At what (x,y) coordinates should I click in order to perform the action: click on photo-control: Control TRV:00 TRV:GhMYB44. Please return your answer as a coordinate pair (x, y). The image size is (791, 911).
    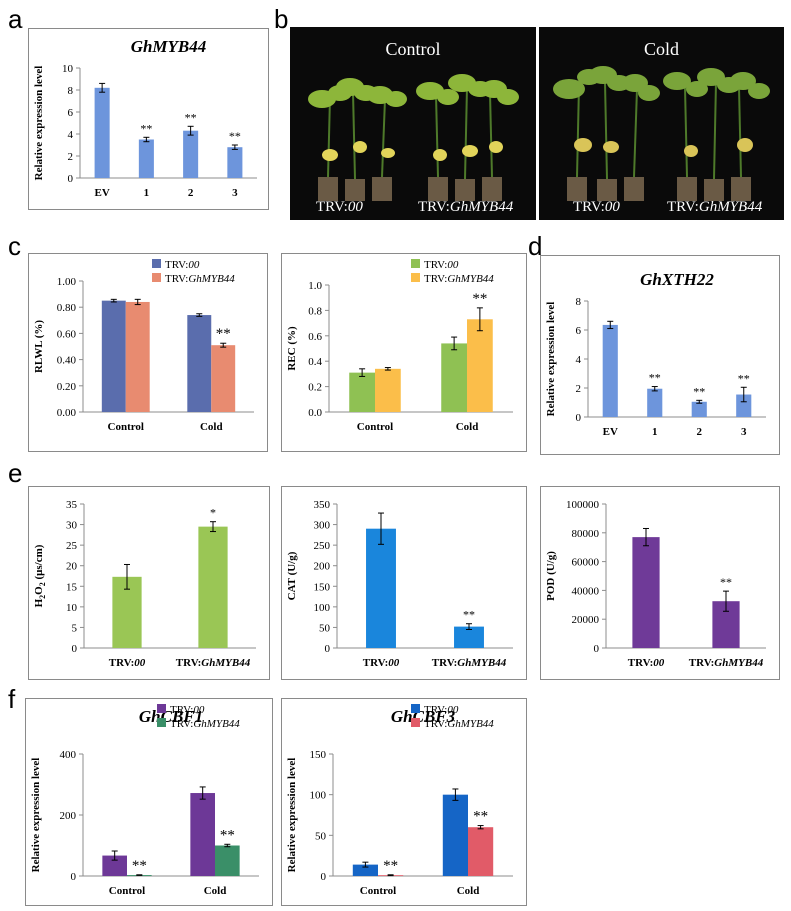
    Looking at the image, I should click on (413, 123).